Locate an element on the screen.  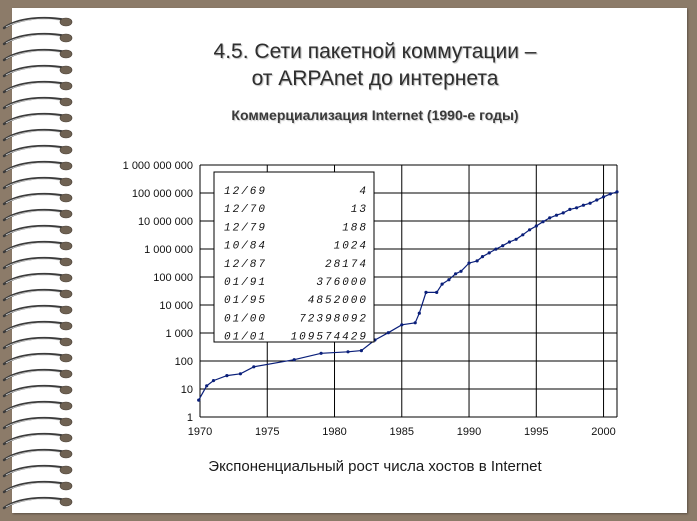
y-tick-label: 1 000 is located at coordinates (179, 334).